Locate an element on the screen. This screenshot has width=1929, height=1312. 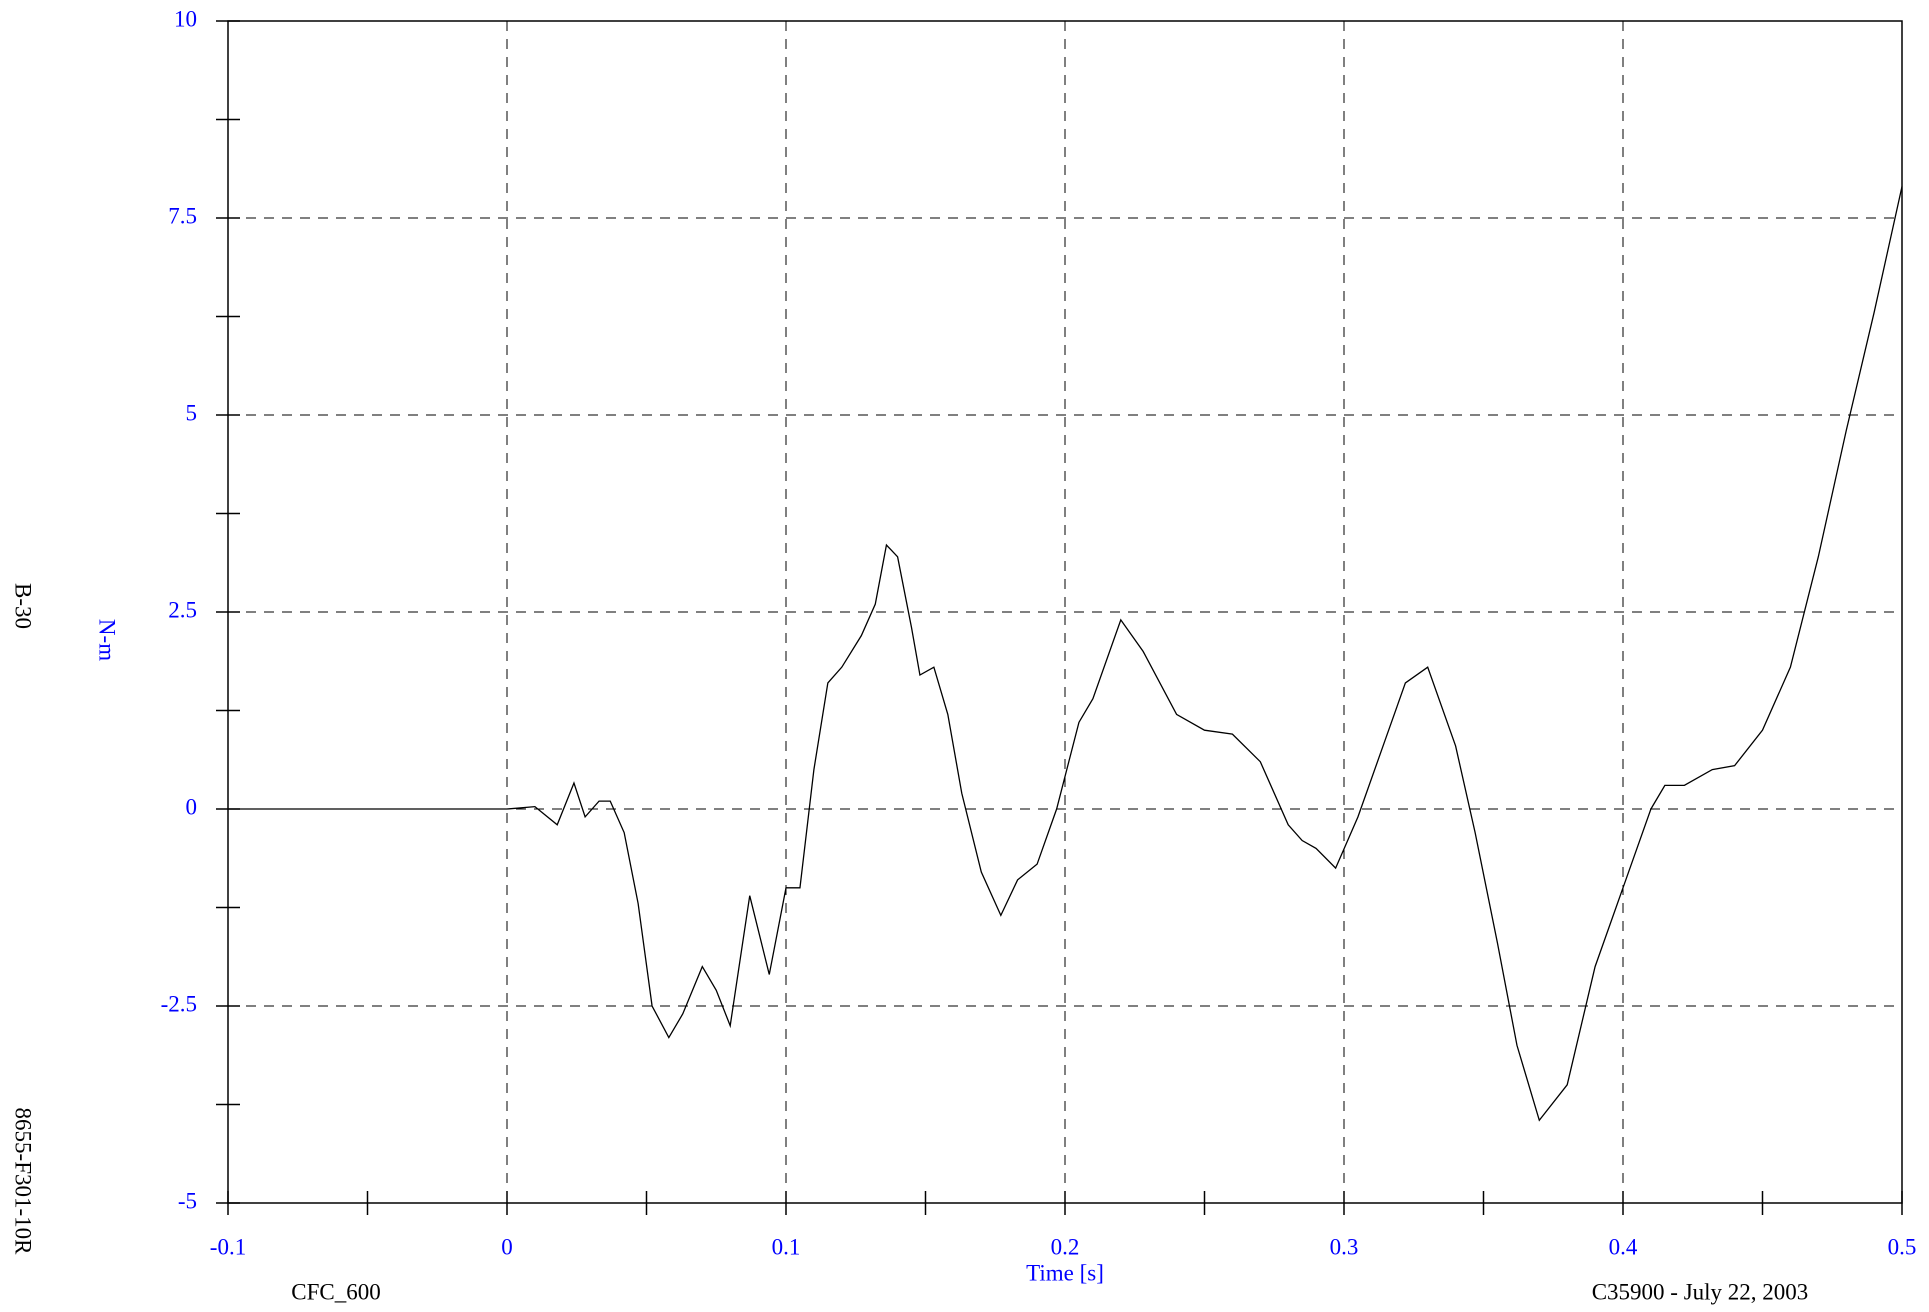
side-label: 8655-F301-10R is located at coordinates (23, 1182).